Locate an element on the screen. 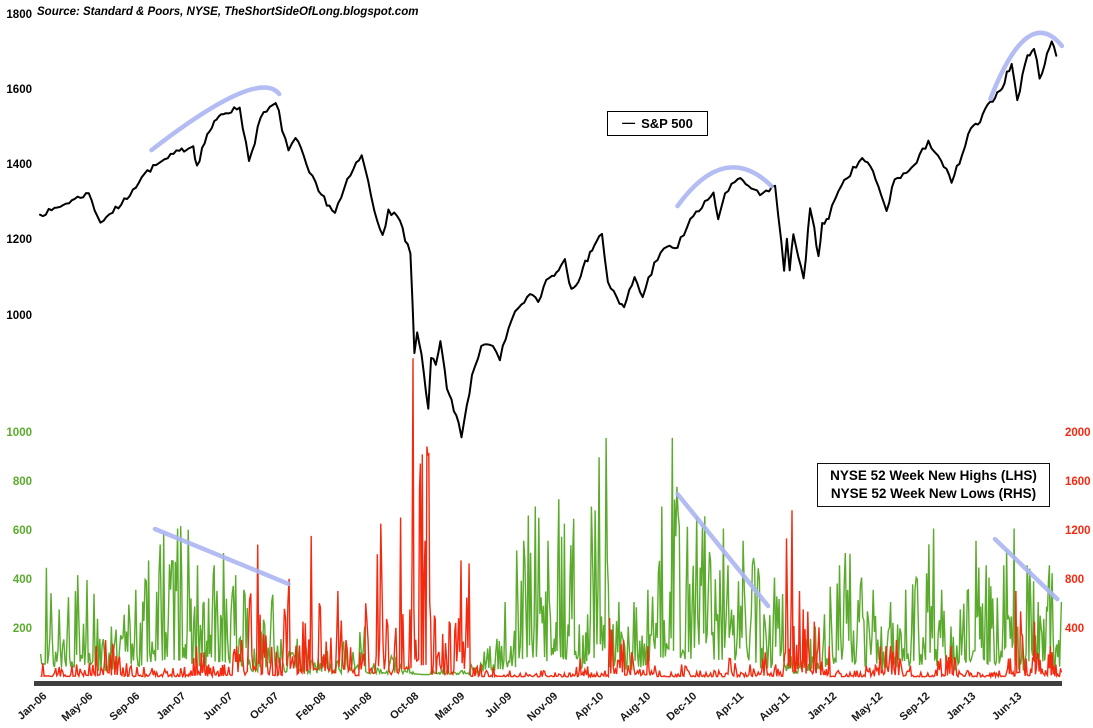 This screenshot has height=728, width=1093. sp500-legend-marker: — is located at coordinates (628, 122).